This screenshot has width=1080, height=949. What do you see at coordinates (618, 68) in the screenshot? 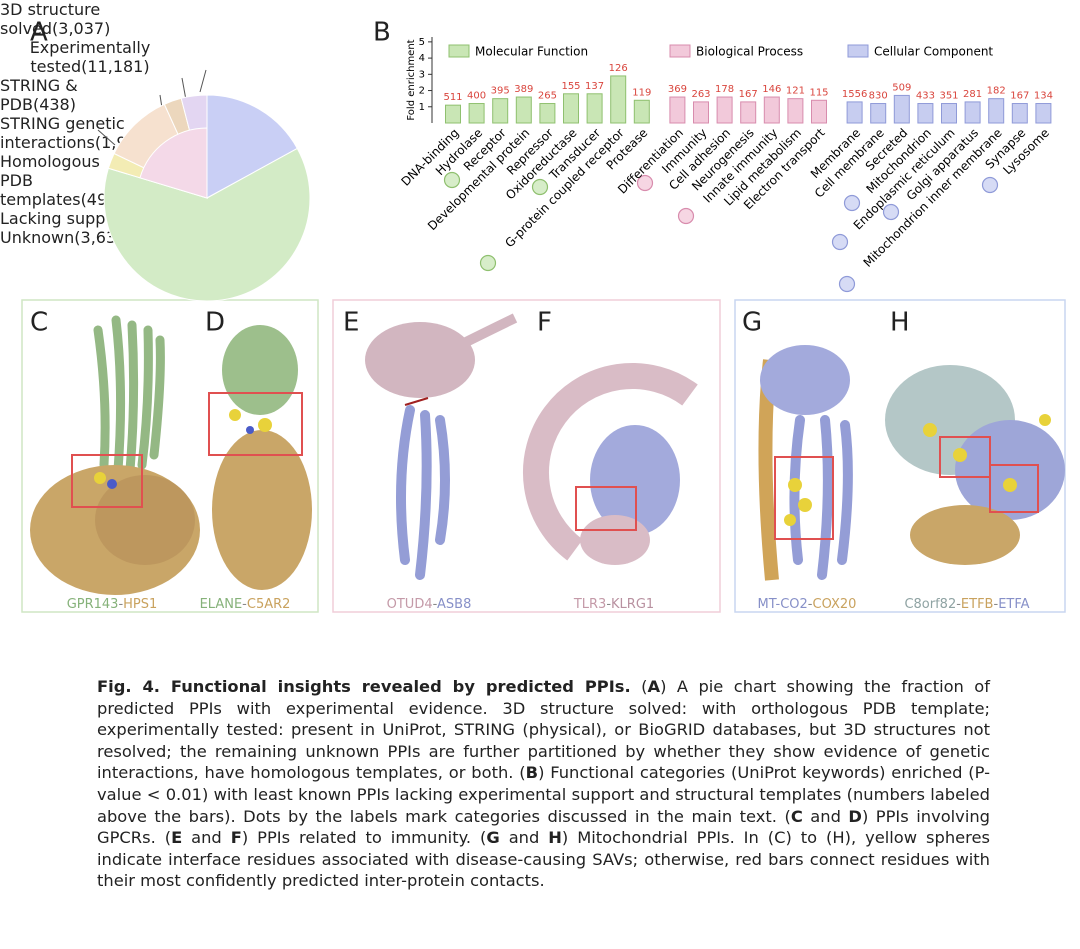
I see `count-label: 126` at bounding box center [618, 68].